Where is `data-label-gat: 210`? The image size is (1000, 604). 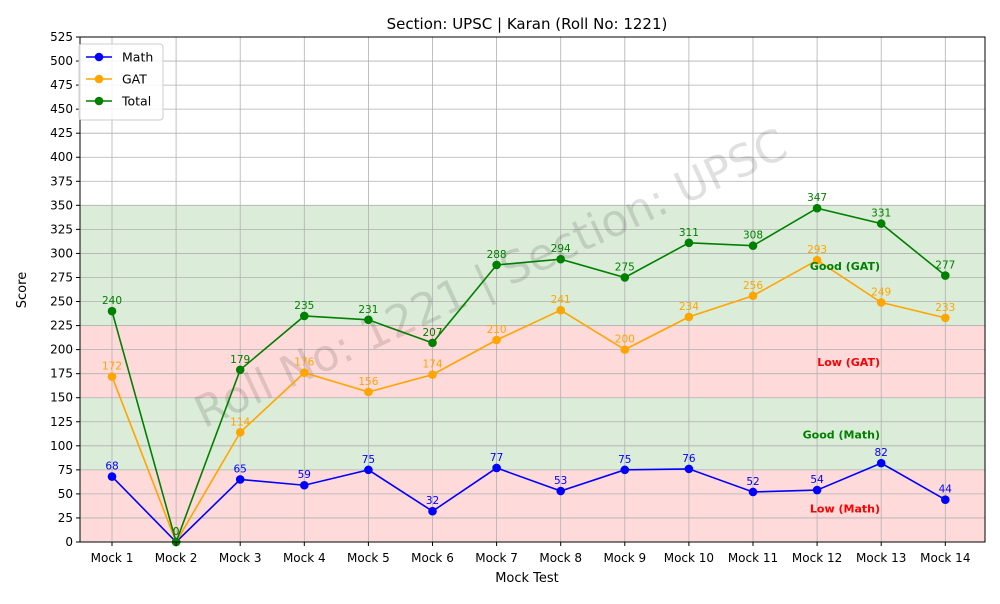
data-label-gat: 210 is located at coordinates (497, 330).